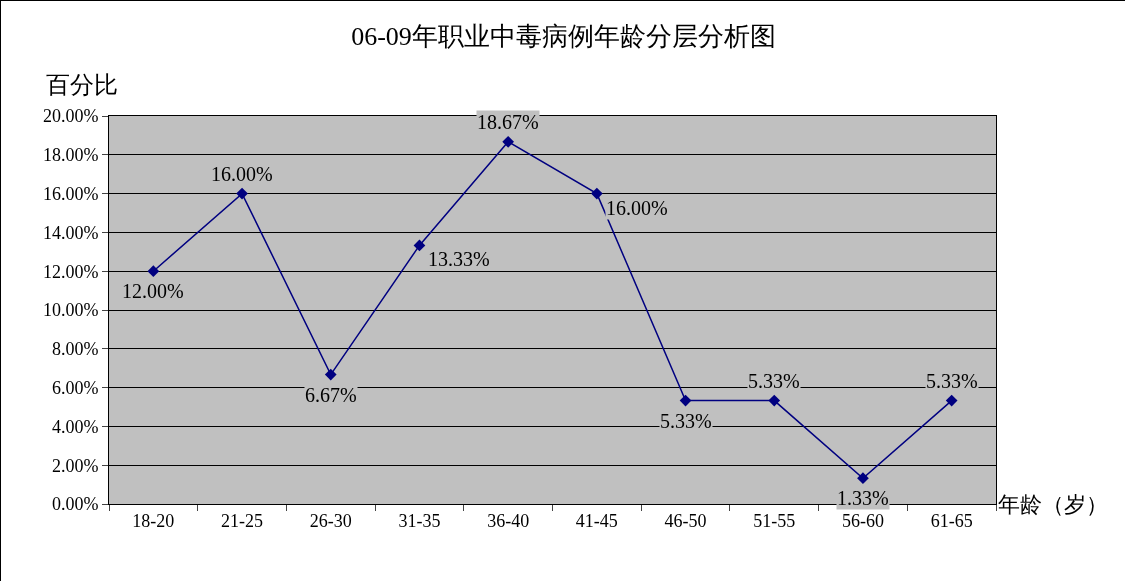  Describe the element at coordinates (563, 37) in the screenshot. I see `chart-title: 06-09年职业中毒病例年龄分层分析图` at that location.